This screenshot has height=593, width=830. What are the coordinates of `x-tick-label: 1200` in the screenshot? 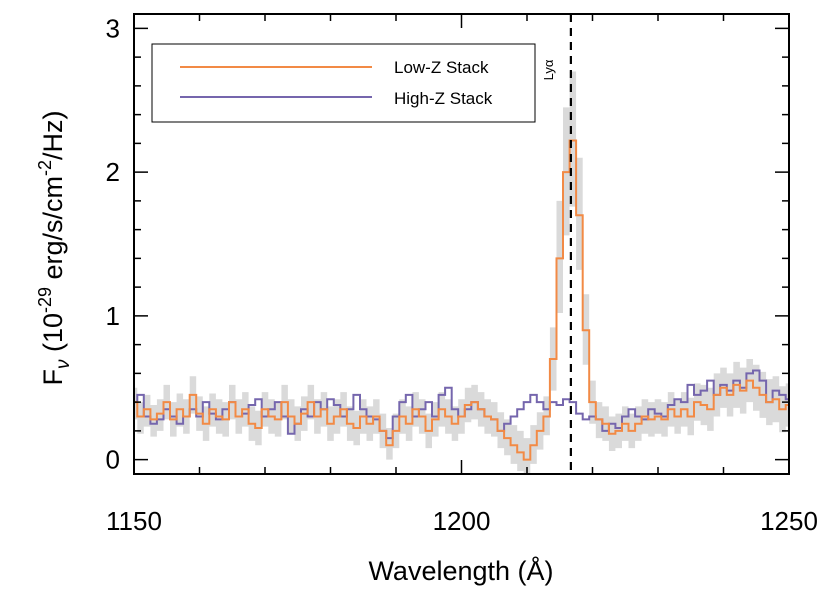 It's located at (462, 521).